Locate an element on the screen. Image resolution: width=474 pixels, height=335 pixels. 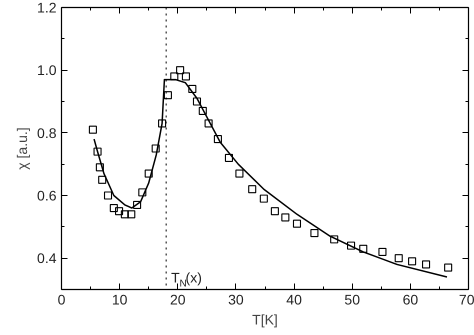
y-tick-label: 1.2 is located at coordinates (47, 8).